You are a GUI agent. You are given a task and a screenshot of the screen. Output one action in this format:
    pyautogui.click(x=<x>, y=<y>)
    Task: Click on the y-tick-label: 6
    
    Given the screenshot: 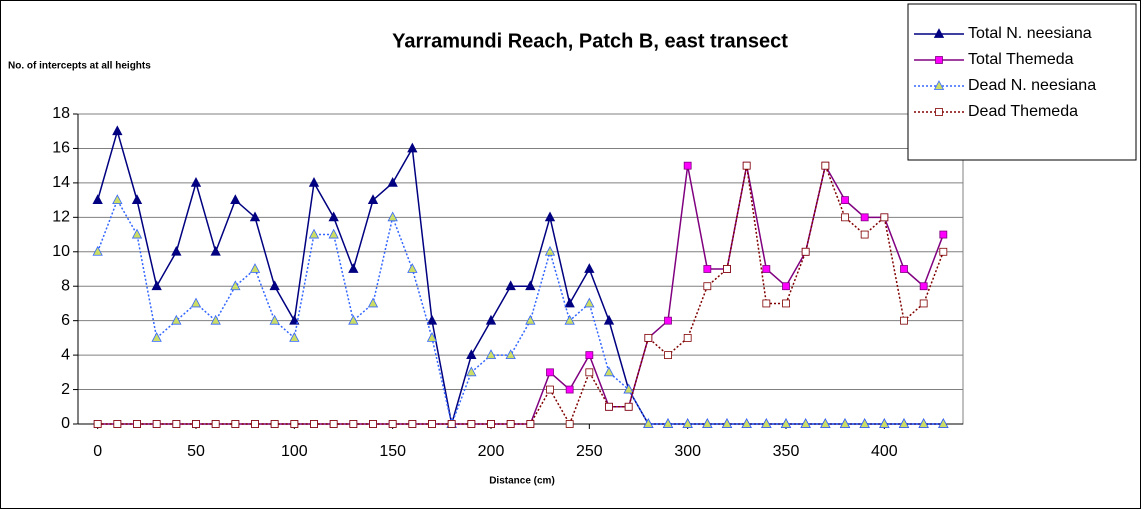 What is the action you would take?
    pyautogui.click(x=65, y=320)
    